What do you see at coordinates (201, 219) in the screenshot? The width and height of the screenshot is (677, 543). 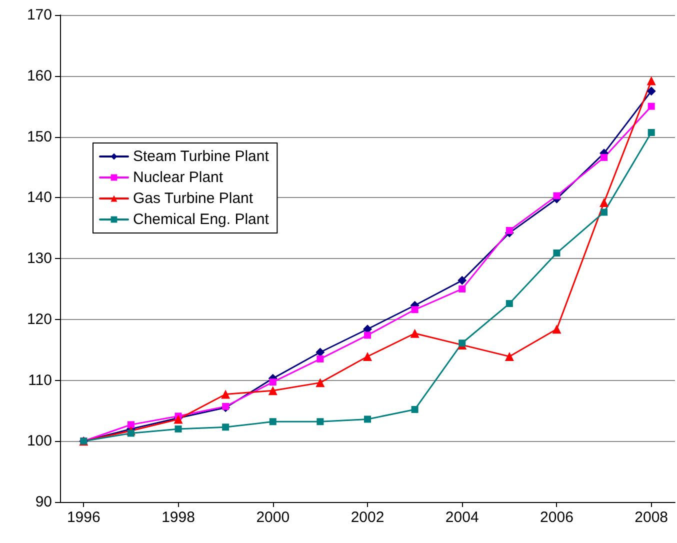 I see `legend-label: Chemical Eng. Plant` at bounding box center [201, 219].